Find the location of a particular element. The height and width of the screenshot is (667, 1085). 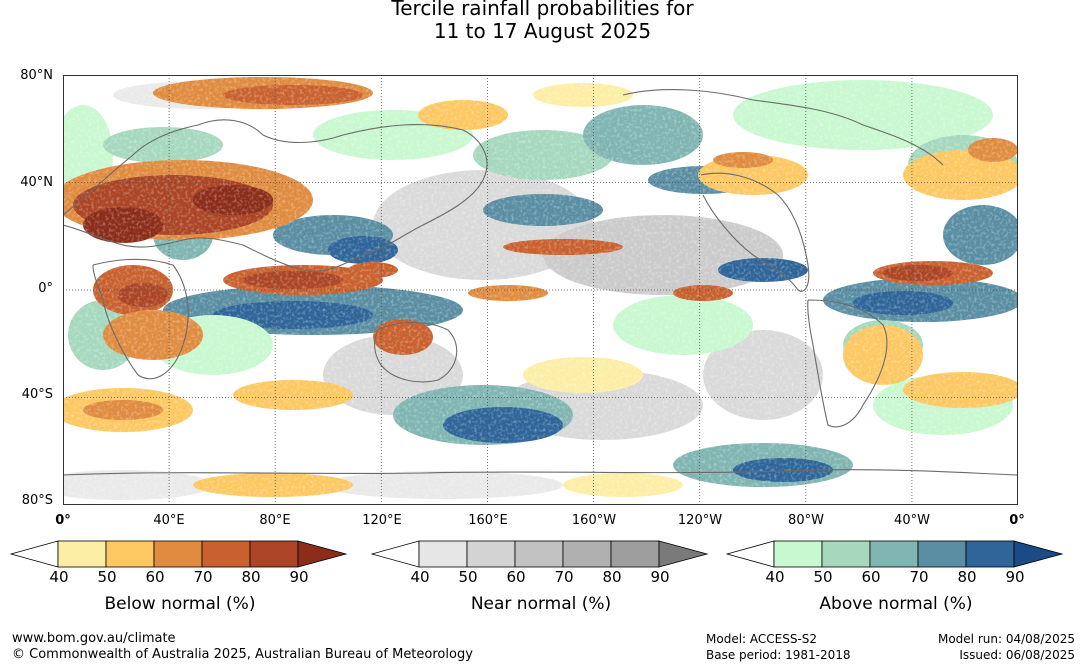

cb2-tick: 80 is located at coordinates (967, 577).